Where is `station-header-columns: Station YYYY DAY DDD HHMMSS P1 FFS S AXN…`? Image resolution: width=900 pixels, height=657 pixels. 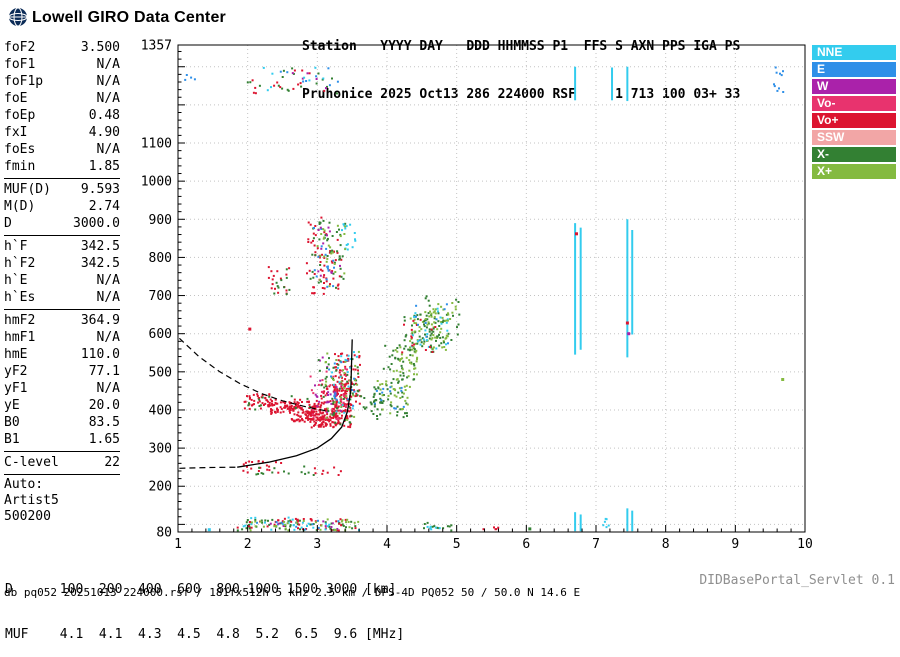 station-header-columns: Station YYYY DAY DDD HHMMSS P1 FFS S AXN… is located at coordinates (521, 46).